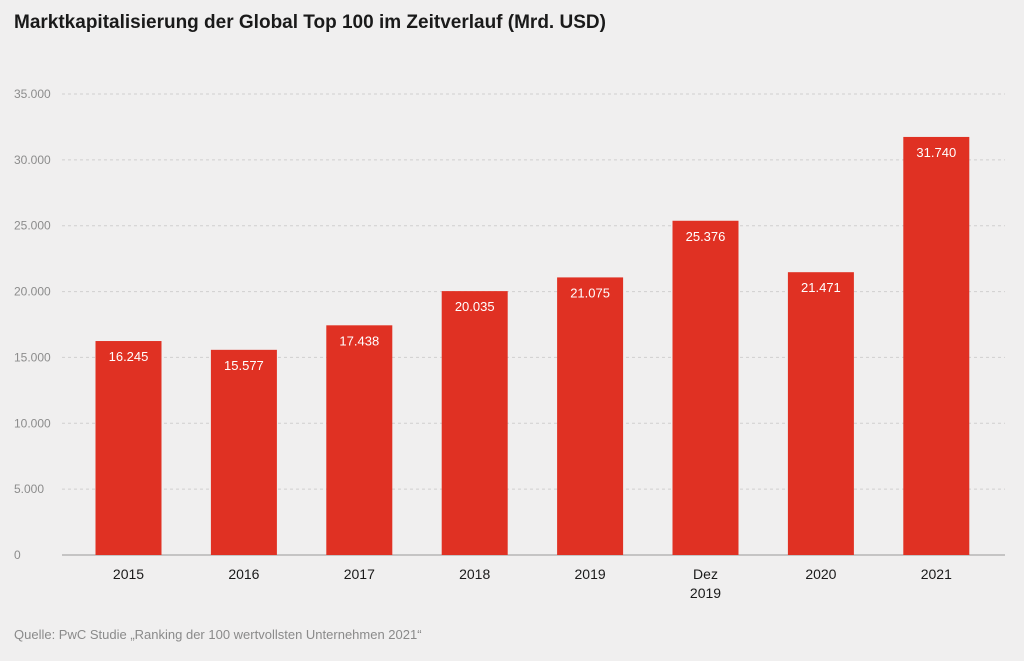  What do you see at coordinates (532, 583) in the screenshot?
I see `x-axis-labels: 2015 2016 2017 2018 2019 Dez 2019 2020 2021` at bounding box center [532, 583].